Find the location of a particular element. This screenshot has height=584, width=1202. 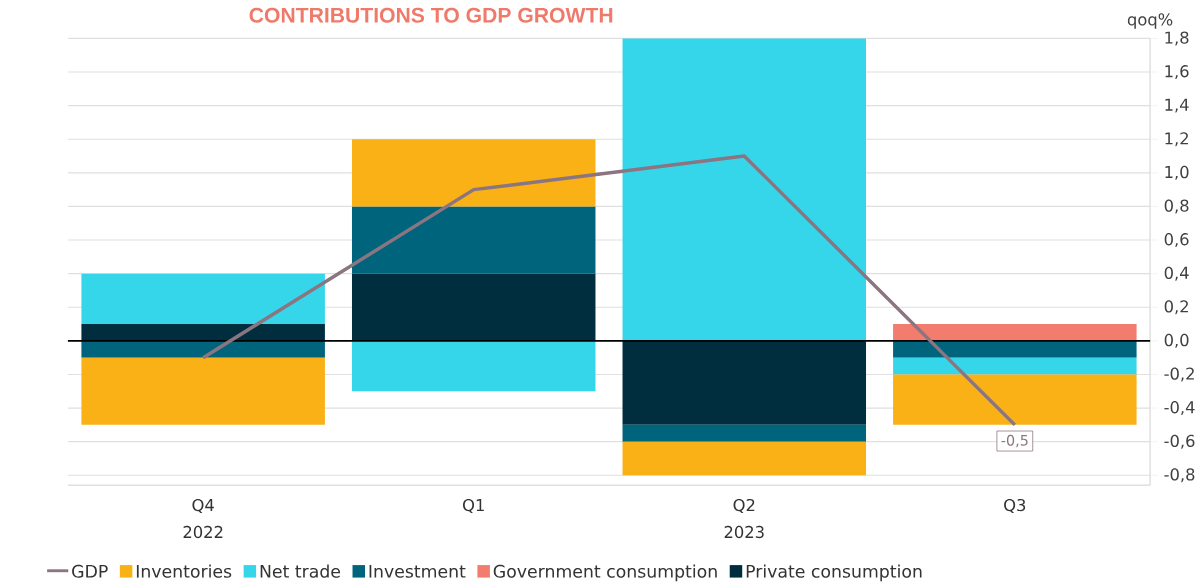

x-tick-label: Q1 is located at coordinates (473, 505).